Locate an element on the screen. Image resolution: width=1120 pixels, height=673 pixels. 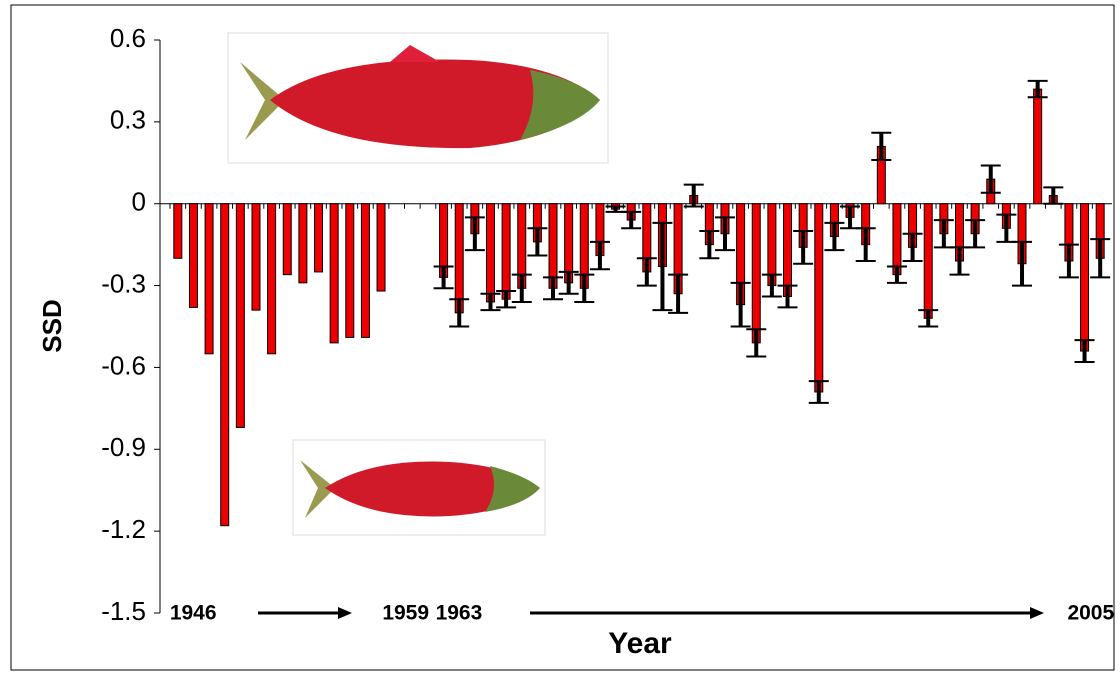
x-tick-label: 1963 is located at coordinates (459, 613).